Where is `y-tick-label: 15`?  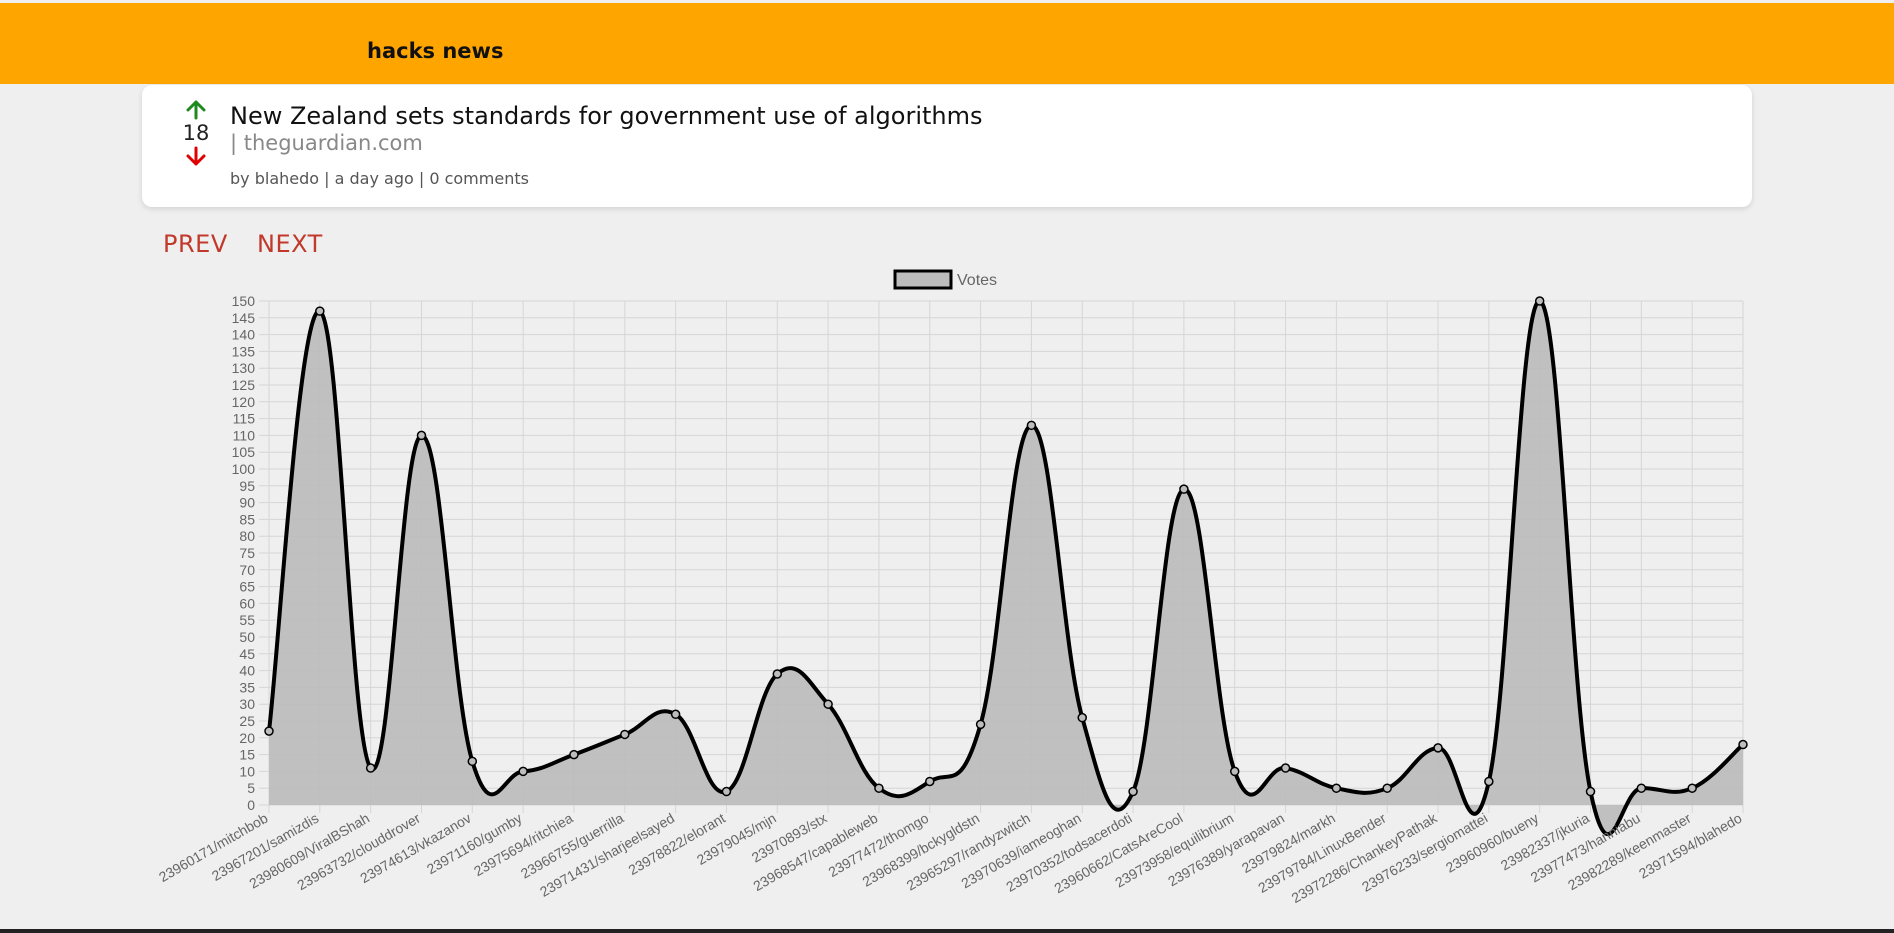 y-tick-label: 15 is located at coordinates (247, 755).